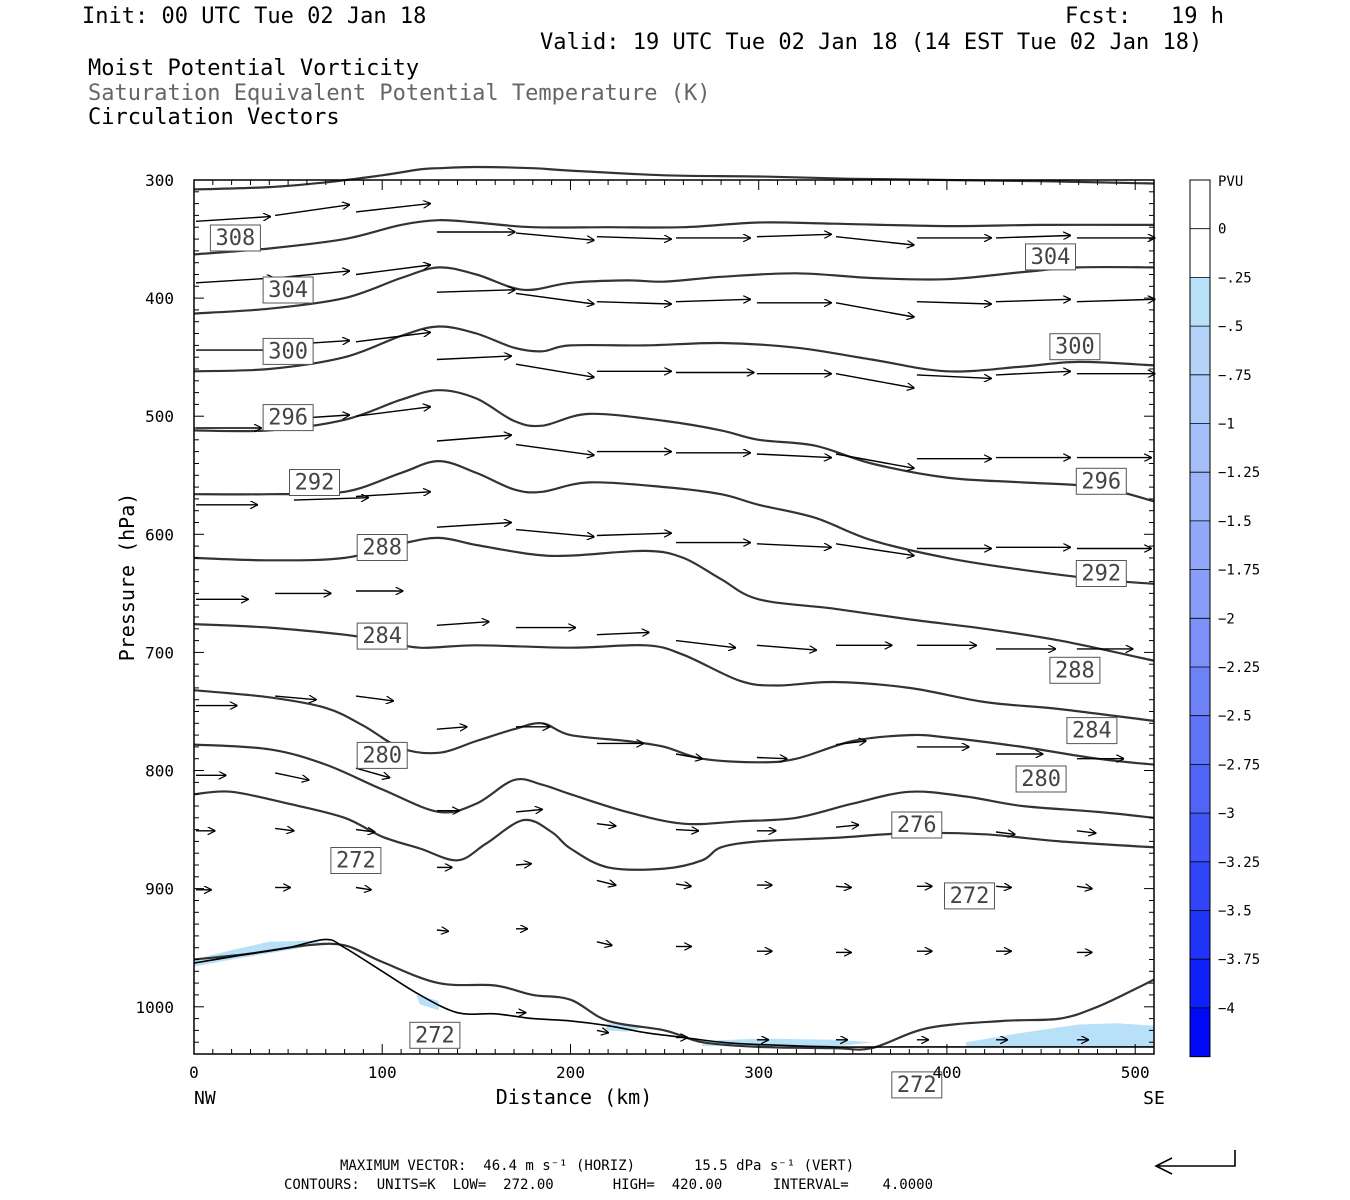 This screenshot has width=1350, height=1200. Describe the element at coordinates (154, 1007) in the screenshot. I see `y-tick-label: 1000` at that location.